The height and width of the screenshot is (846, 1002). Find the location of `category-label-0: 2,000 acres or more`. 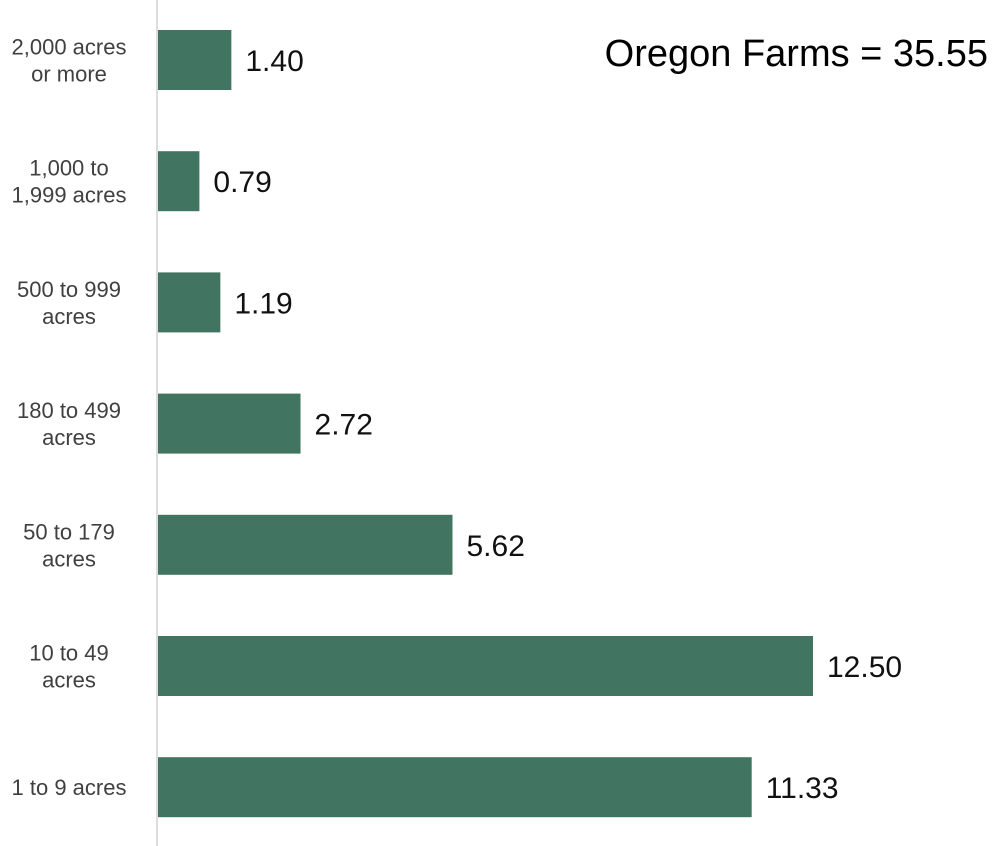

category-label-0: 2,000 acres or more is located at coordinates (69, 61).